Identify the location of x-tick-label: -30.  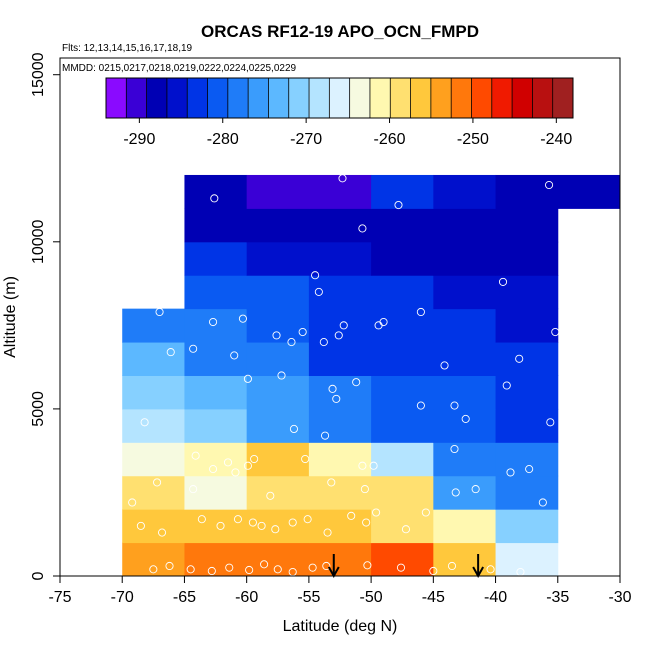
(619, 597).